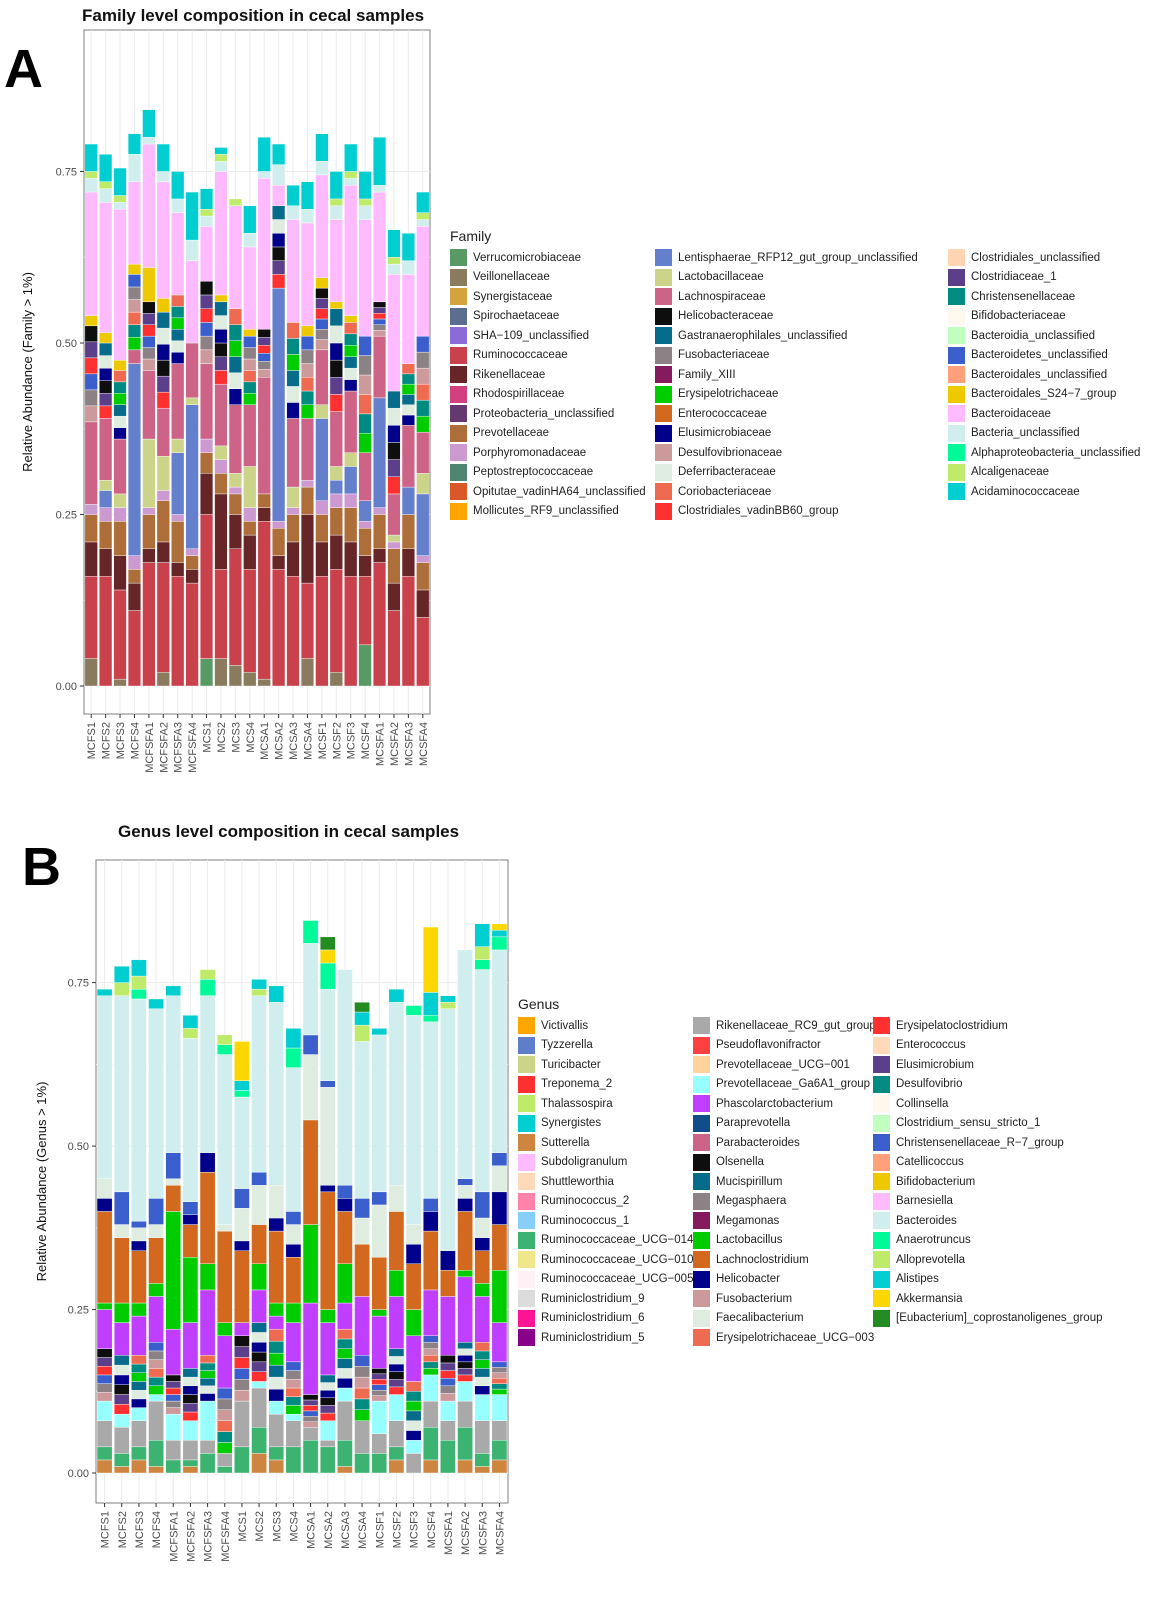  Describe the element at coordinates (1003, 1241) in the screenshot. I see `legend-item: Anaerotruncus` at that location.